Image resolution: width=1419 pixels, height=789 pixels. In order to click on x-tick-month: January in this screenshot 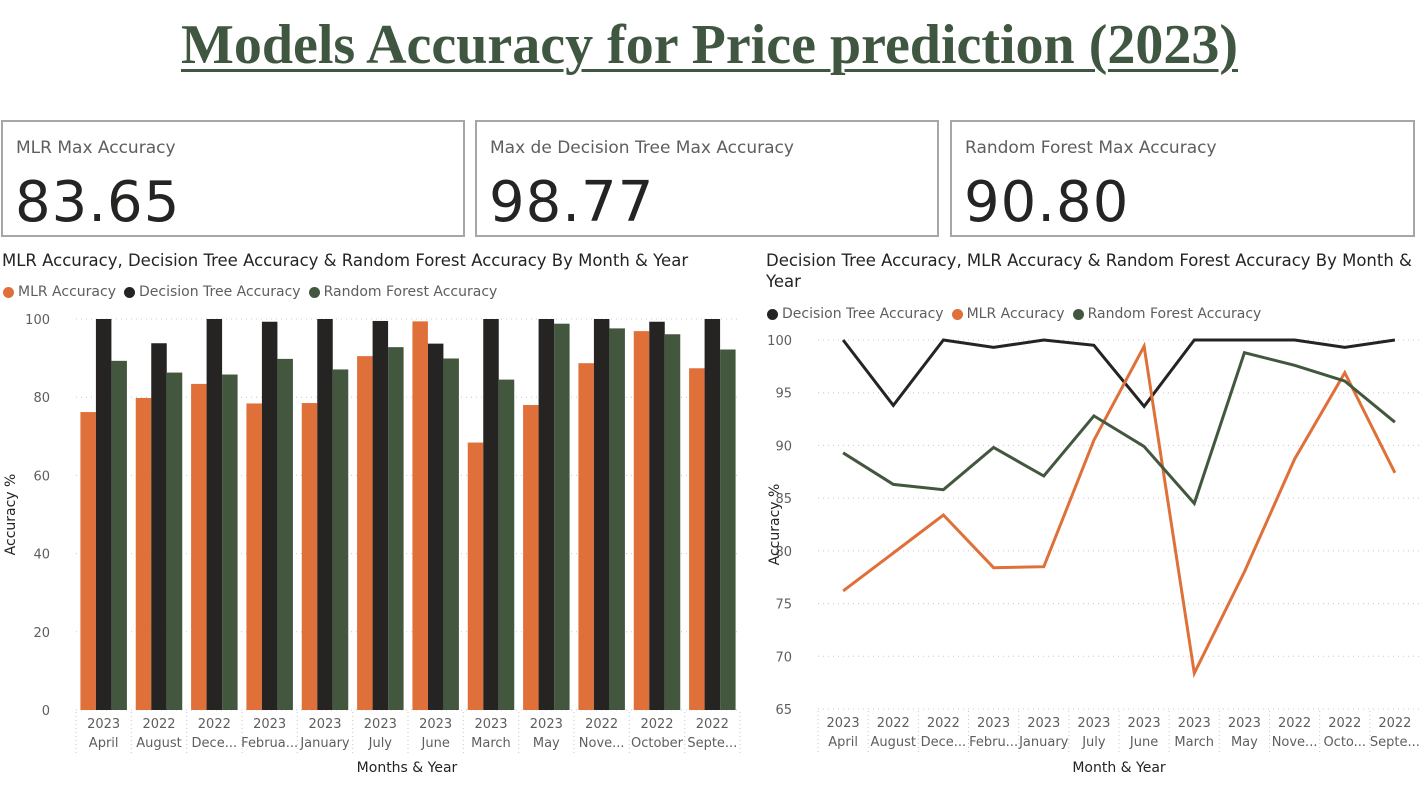, I will do `click(324, 743)`.